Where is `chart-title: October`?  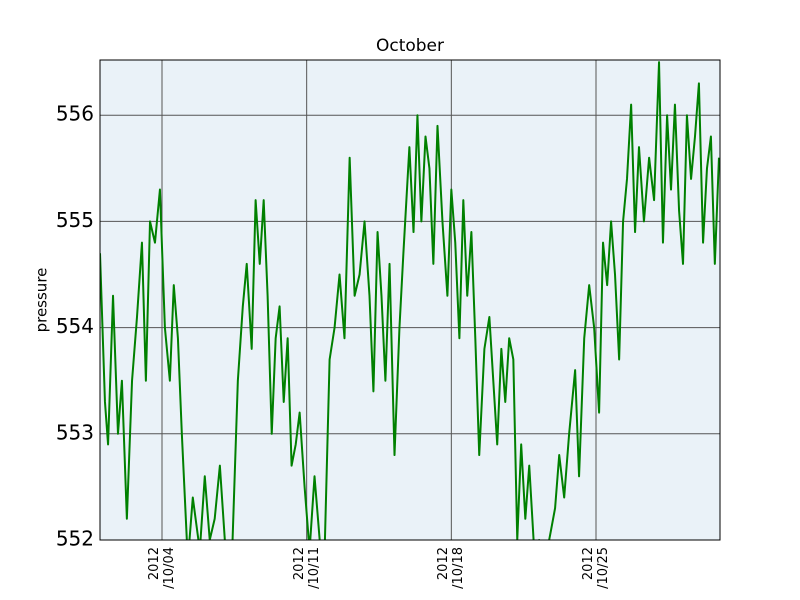 chart-title: October is located at coordinates (410, 46).